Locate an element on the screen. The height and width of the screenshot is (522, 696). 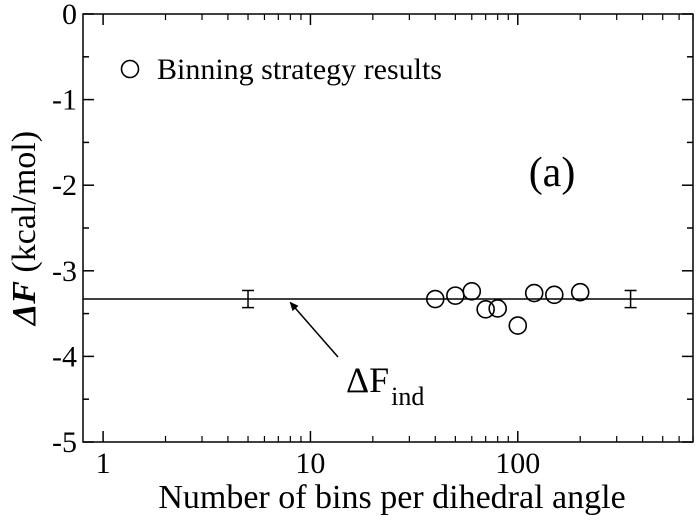
x-tick-label: 10 is located at coordinates (310, 463).